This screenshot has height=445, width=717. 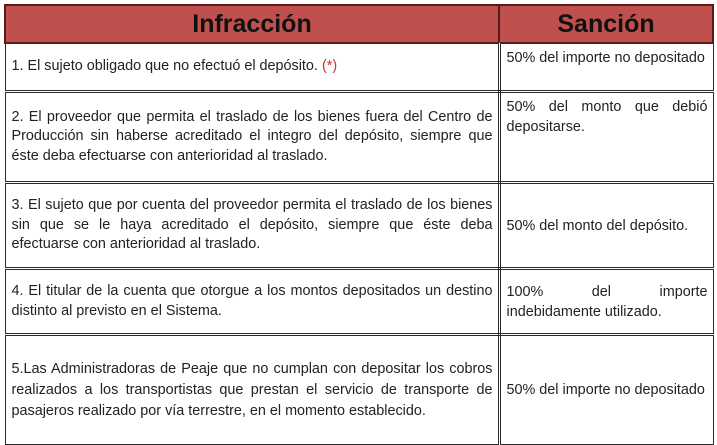 I want to click on sancion-cell: 50% del monto del depósito., so click(x=606, y=226).